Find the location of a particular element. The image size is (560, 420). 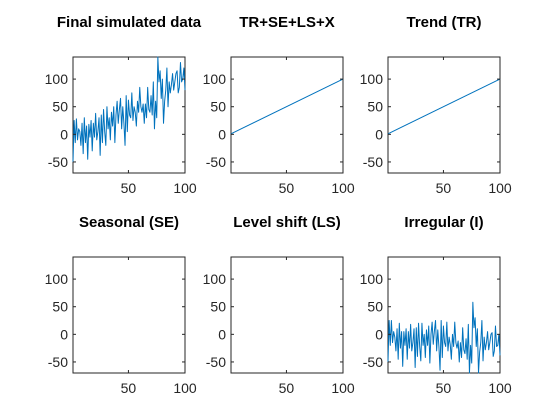

subplot-title: Seasonal (SE) is located at coordinates (129, 222).